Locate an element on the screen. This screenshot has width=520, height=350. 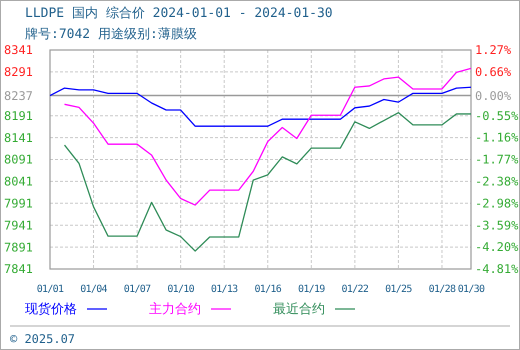
y2-tick-label: -0.55% is located at coordinates (497, 115).